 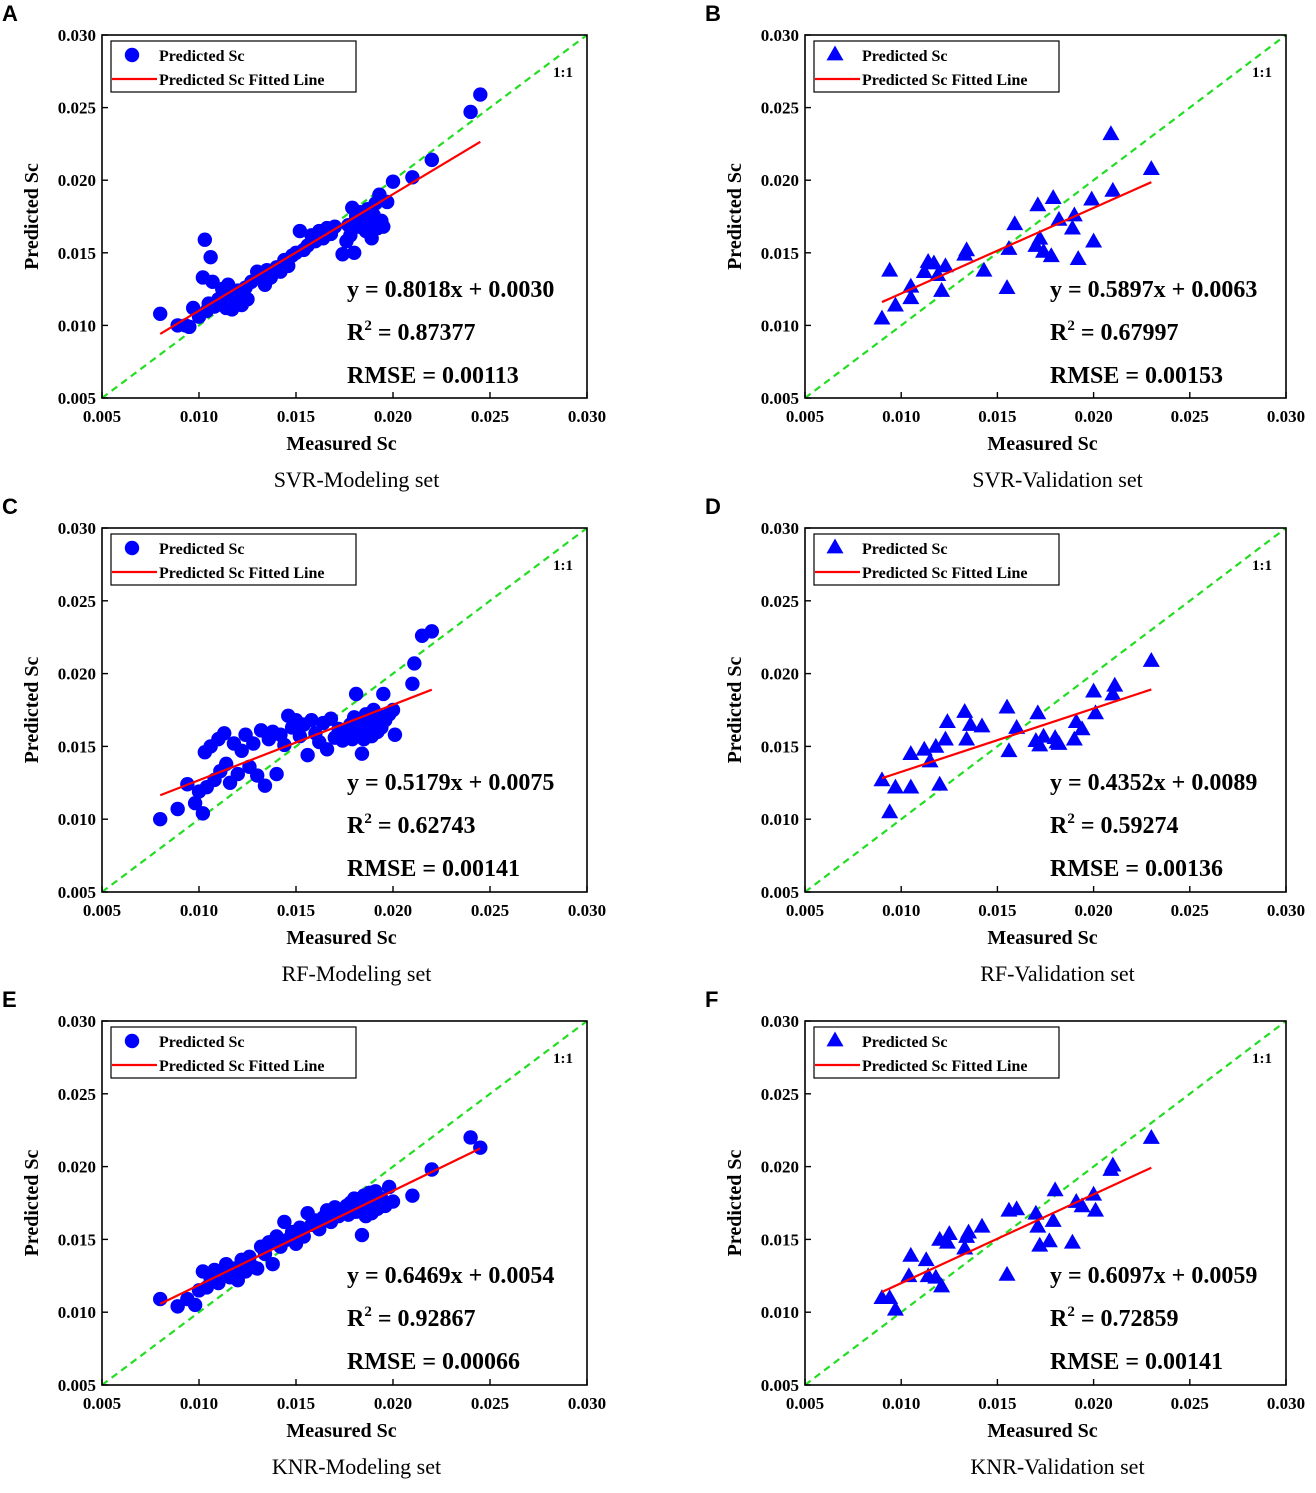 What do you see at coordinates (1153, 290) in the screenshot?
I see `equation-label: y = 0.5897x + 0.0063` at bounding box center [1153, 290].